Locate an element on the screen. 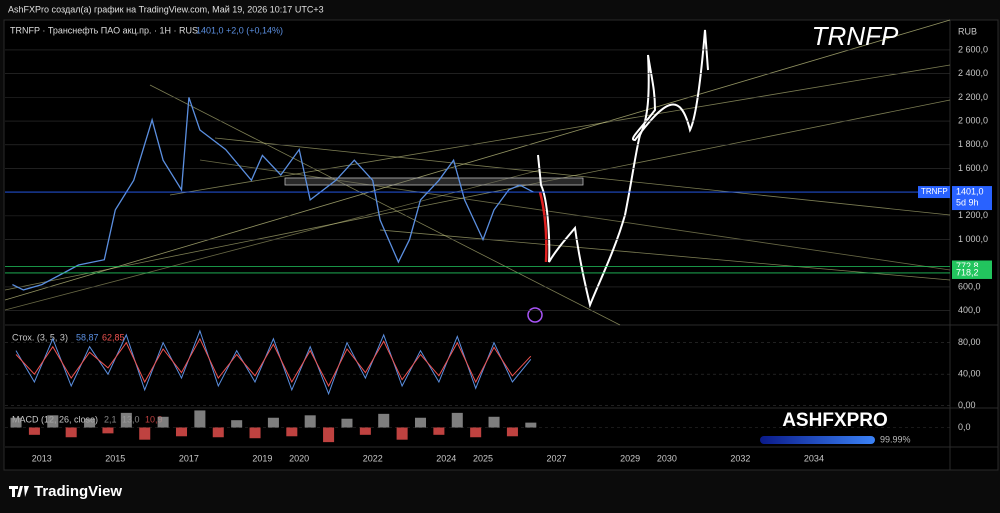  x-tick-label: 2020 is located at coordinates (299, 458).